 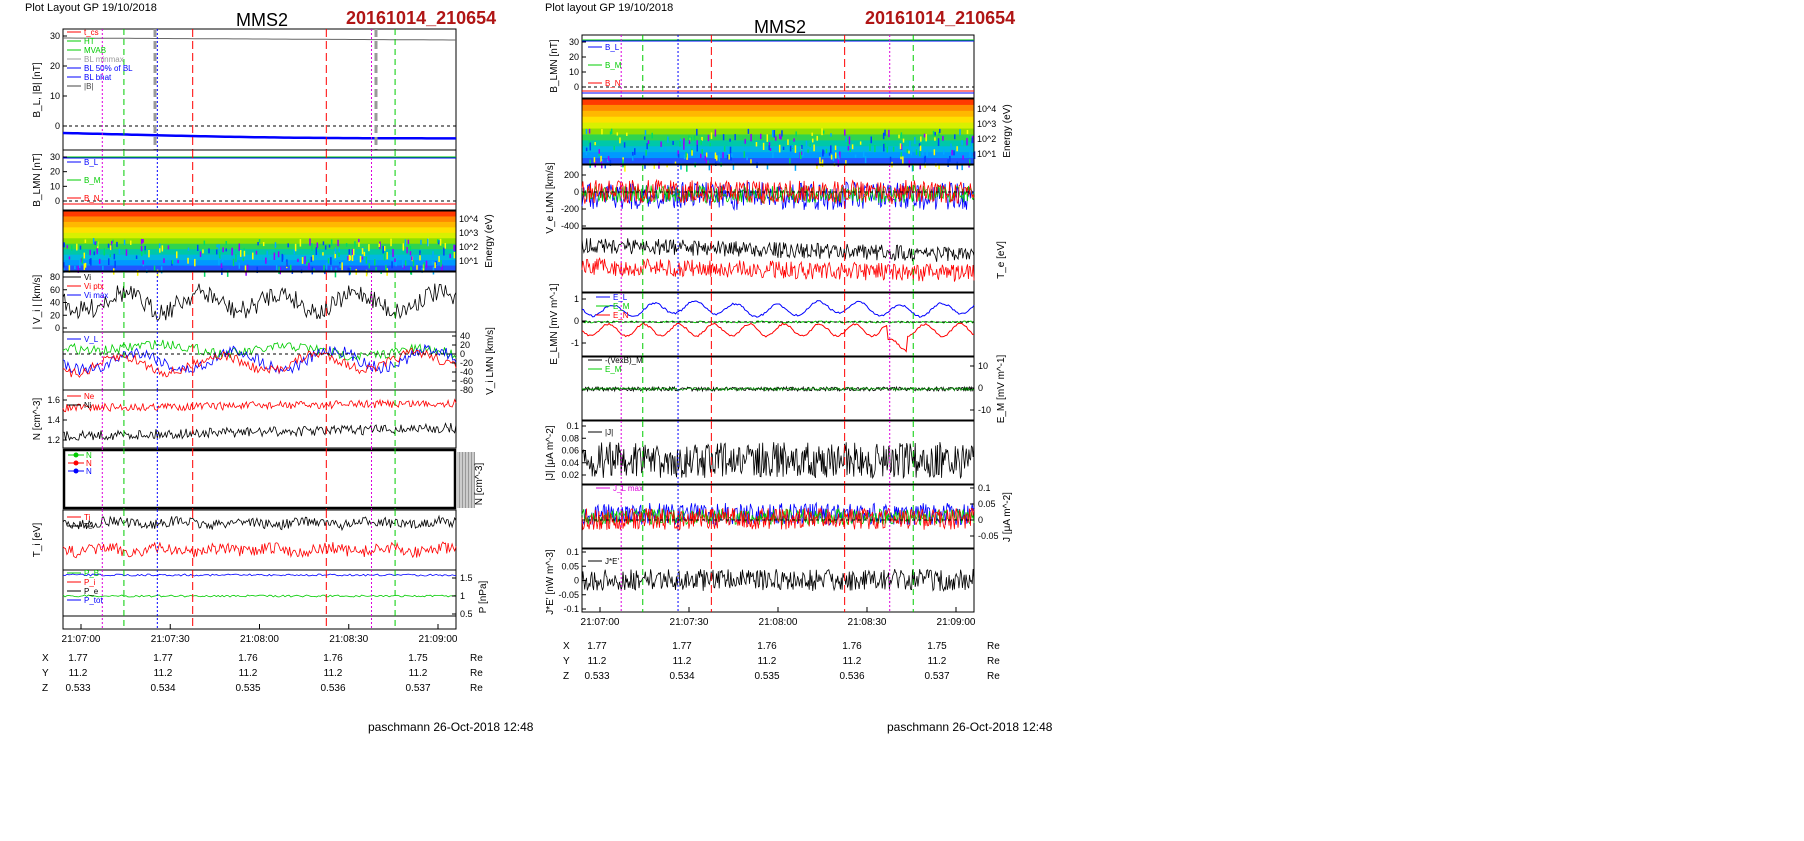 I want to click on left-pos-value-1-3: 11.2, so click(x=333, y=673).